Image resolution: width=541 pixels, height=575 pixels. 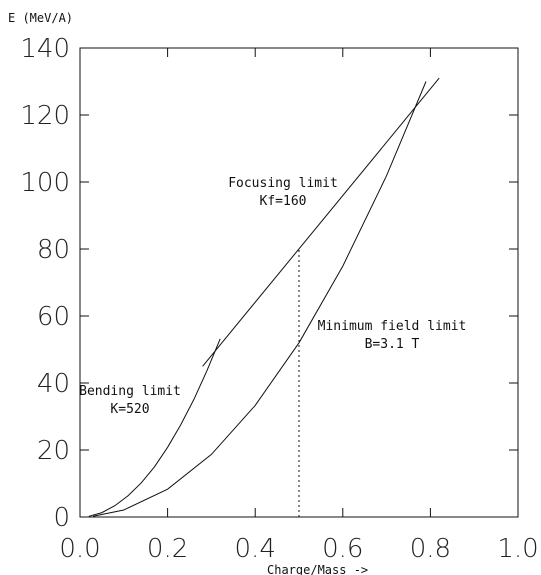 What do you see at coordinates (430, 549) in the screenshot?
I see `x-tick-label: 0.8` at bounding box center [430, 549].